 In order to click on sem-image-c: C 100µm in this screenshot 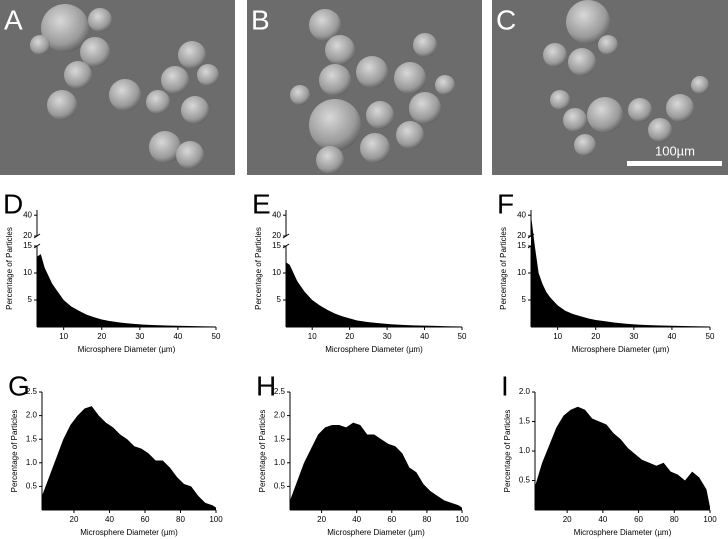, I will do `click(610, 87)`.